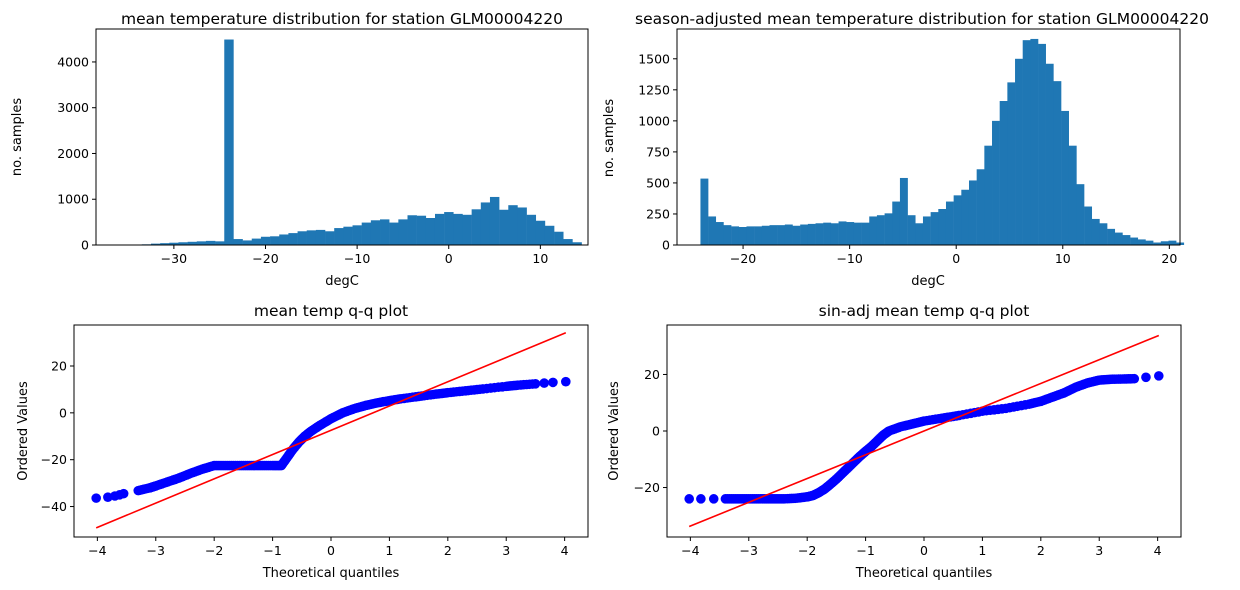 This screenshot has height=590, width=1240. What do you see at coordinates (57, 436) in the screenshot?
I see `y-axis-ticks: −40 −20 0 20` at bounding box center [57, 436].